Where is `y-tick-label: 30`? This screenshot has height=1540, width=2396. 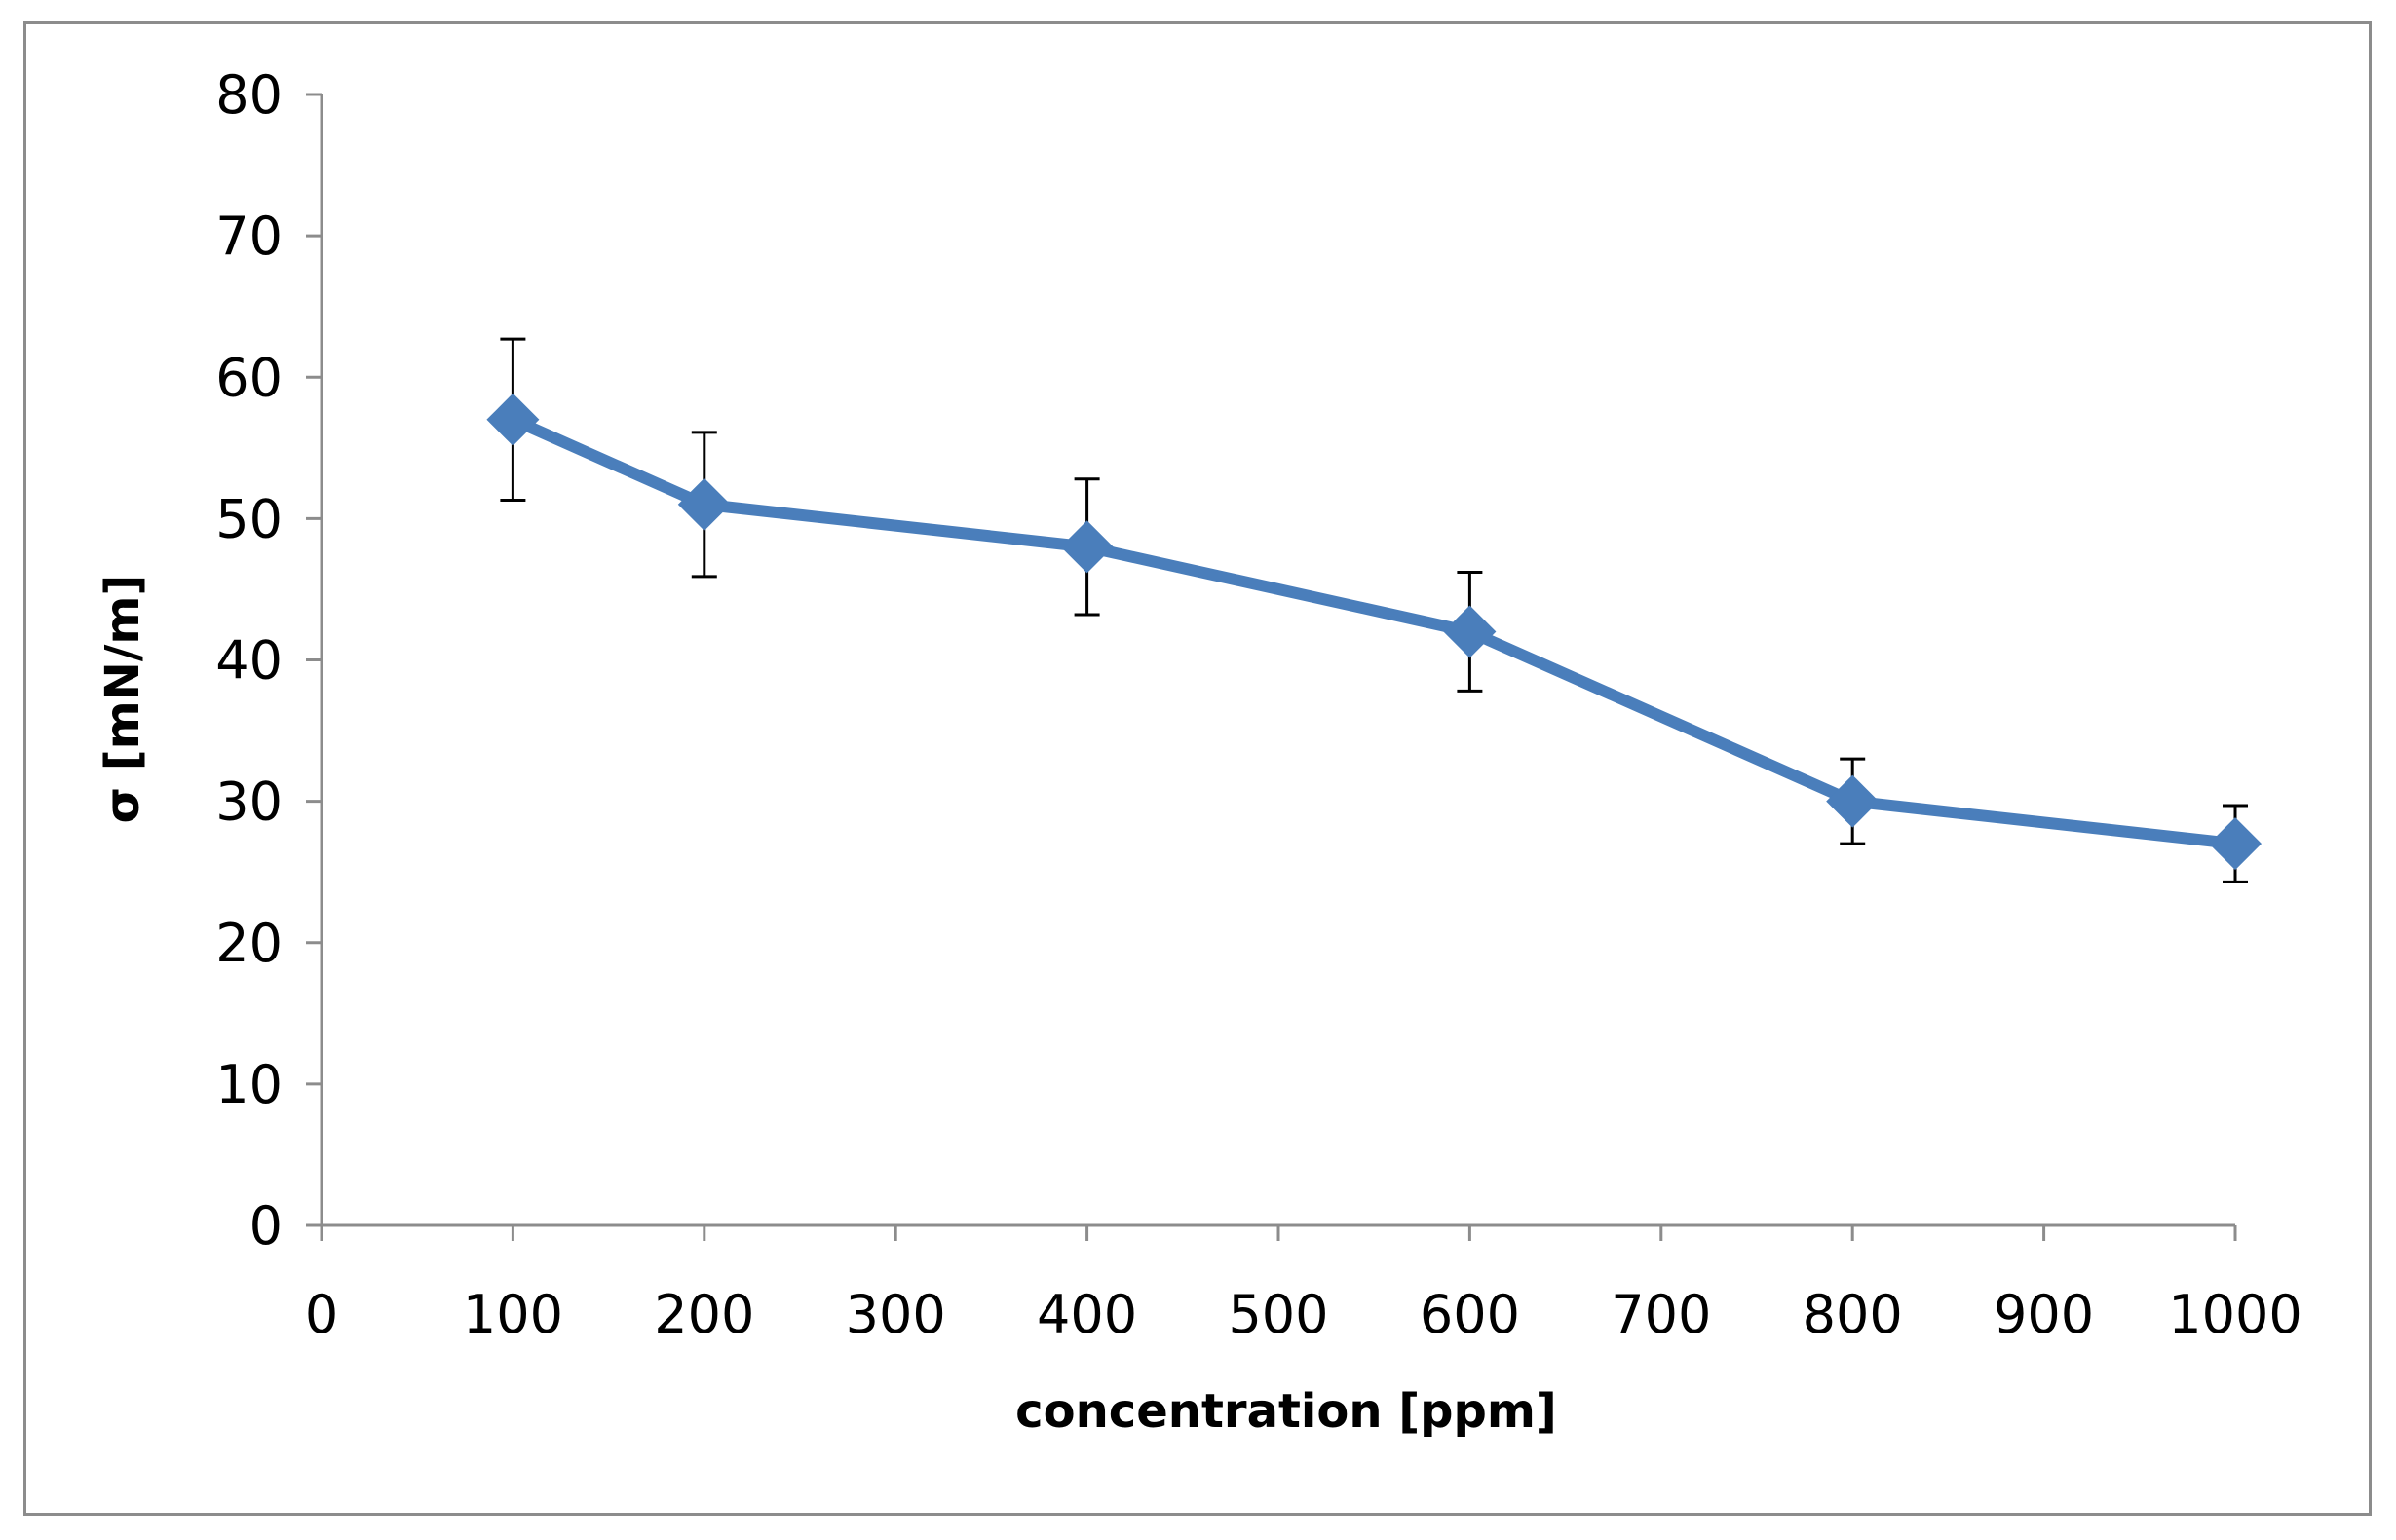
y-tick-label: 30 is located at coordinates (249, 802).